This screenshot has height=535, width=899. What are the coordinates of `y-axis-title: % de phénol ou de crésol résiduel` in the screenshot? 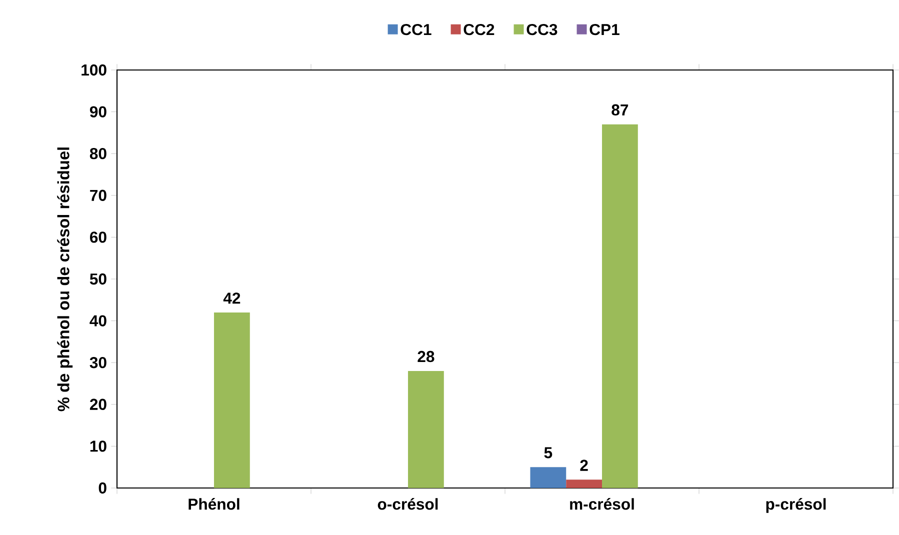 It's located at (65, 280).